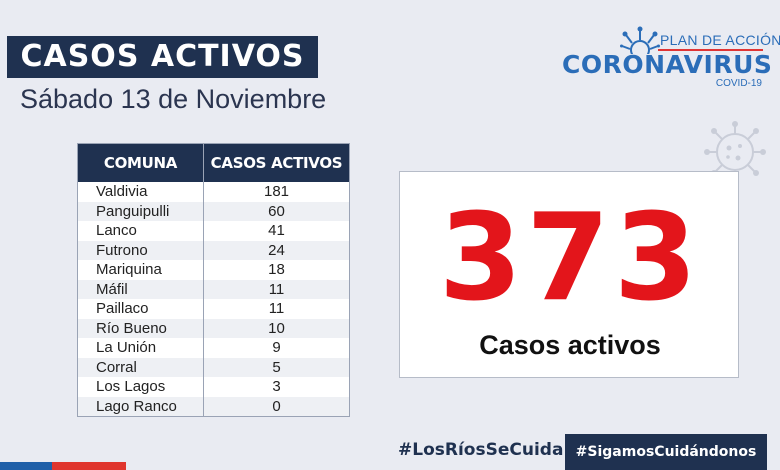  What do you see at coordinates (129, 270) in the screenshot?
I see `comuna-cell: Mariquina` at bounding box center [129, 270].